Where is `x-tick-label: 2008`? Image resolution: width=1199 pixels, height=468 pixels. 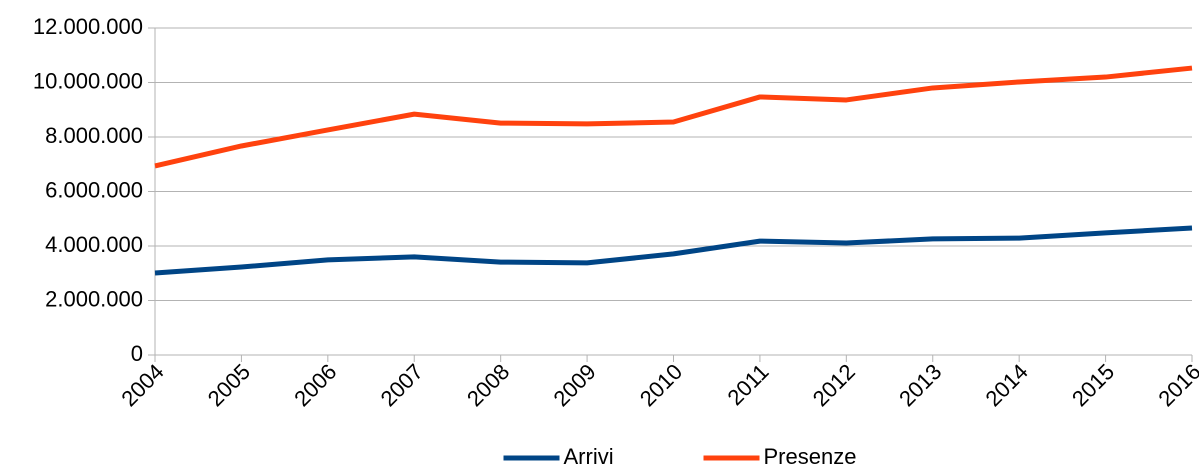 x-tick-label: 2008 is located at coordinates (488, 385).